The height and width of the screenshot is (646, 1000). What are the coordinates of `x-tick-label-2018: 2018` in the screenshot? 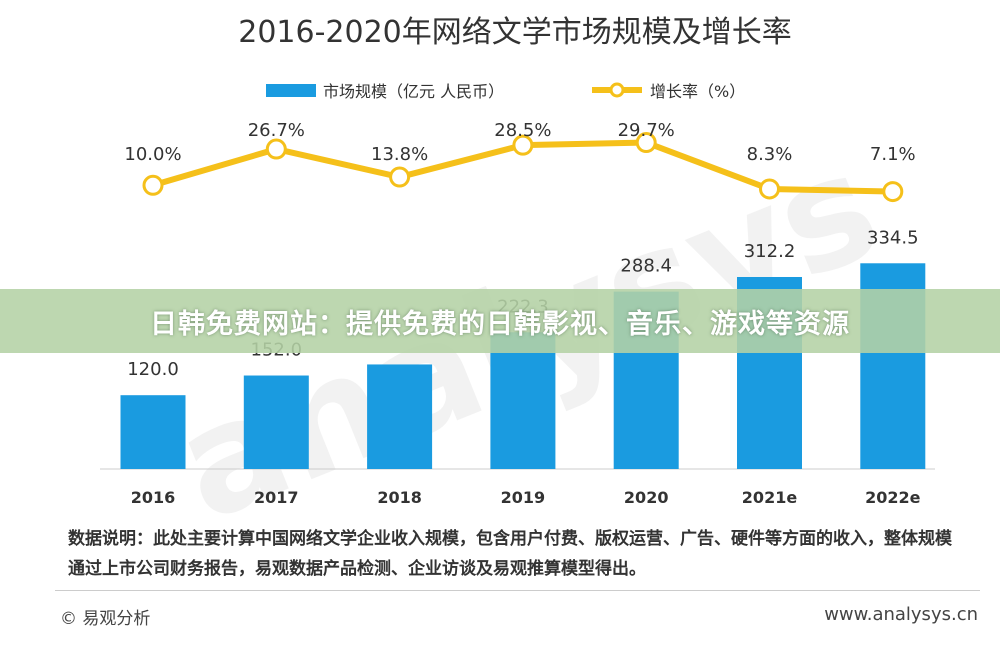 It's located at (399, 497).